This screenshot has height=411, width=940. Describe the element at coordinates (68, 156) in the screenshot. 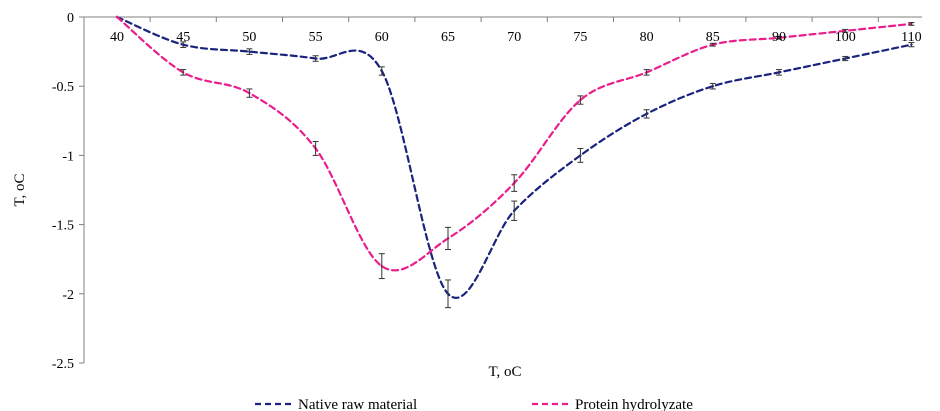

I see `y-tick-label: -1` at that location.